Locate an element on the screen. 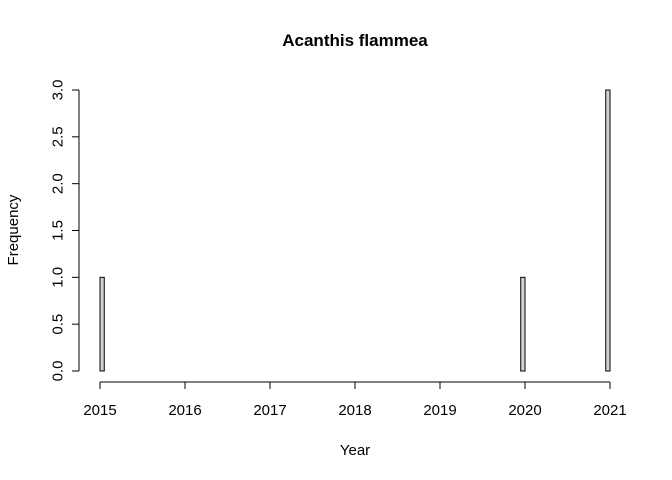 The width and height of the screenshot is (672, 480). x-tick-label: 2020 is located at coordinates (524, 410).